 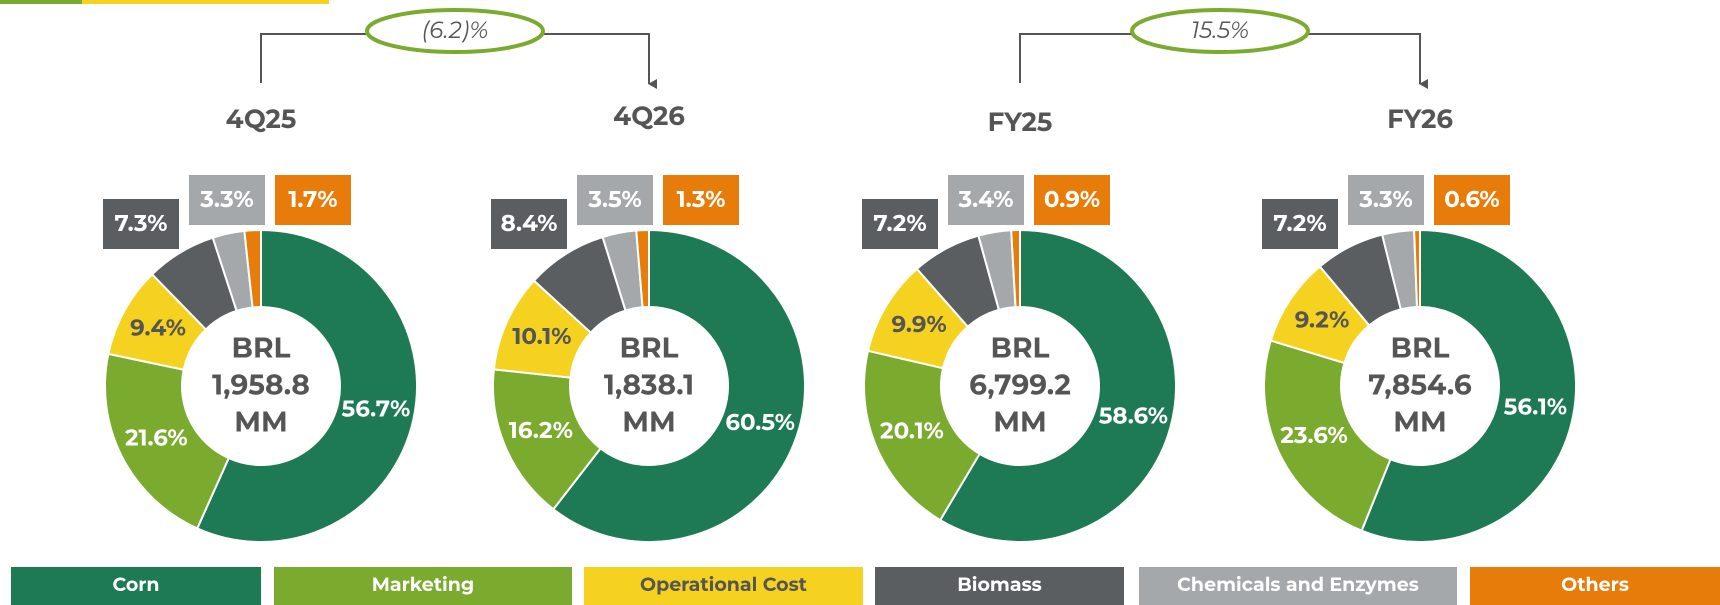 What do you see at coordinates (158, 328) in the screenshot?
I see `data-label: 9.4%` at bounding box center [158, 328].